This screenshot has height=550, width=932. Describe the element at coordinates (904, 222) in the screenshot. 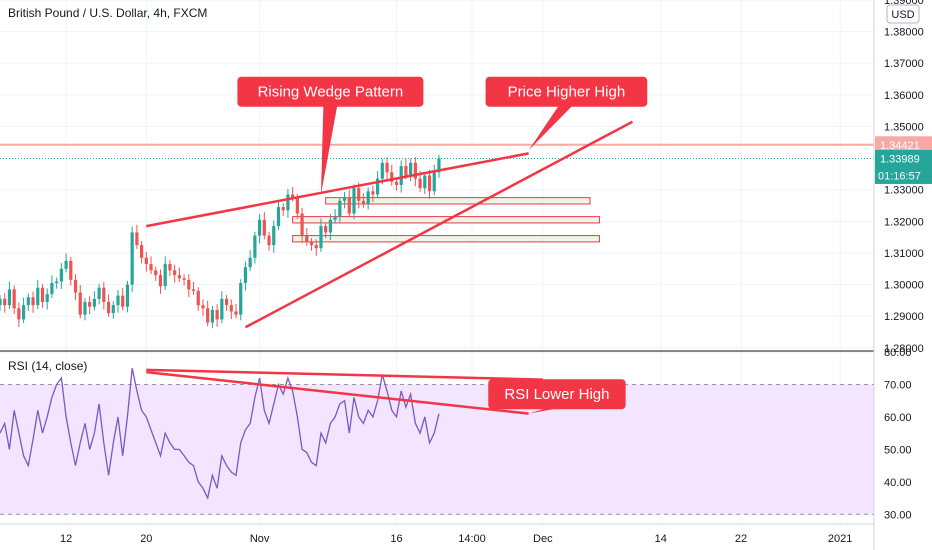

I see `price-tick-label: 1.32000` at that location.